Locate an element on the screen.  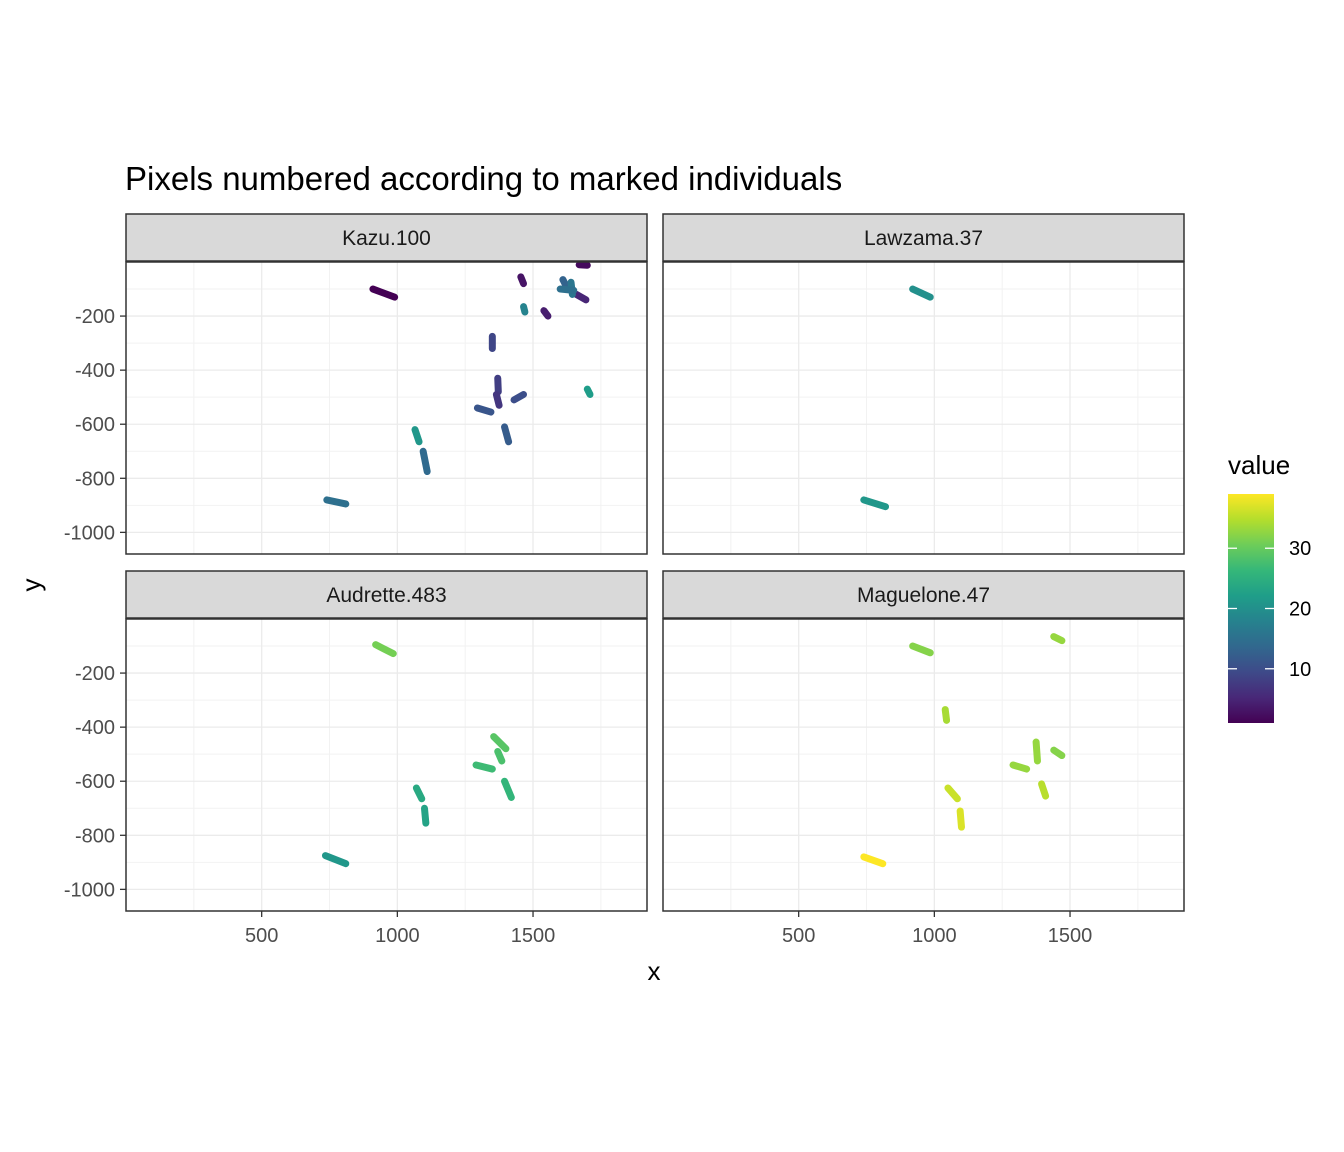
facet-panel: Kazu.100 -200 -400 -600 -800 -1000 is located at coordinates (356, 384).